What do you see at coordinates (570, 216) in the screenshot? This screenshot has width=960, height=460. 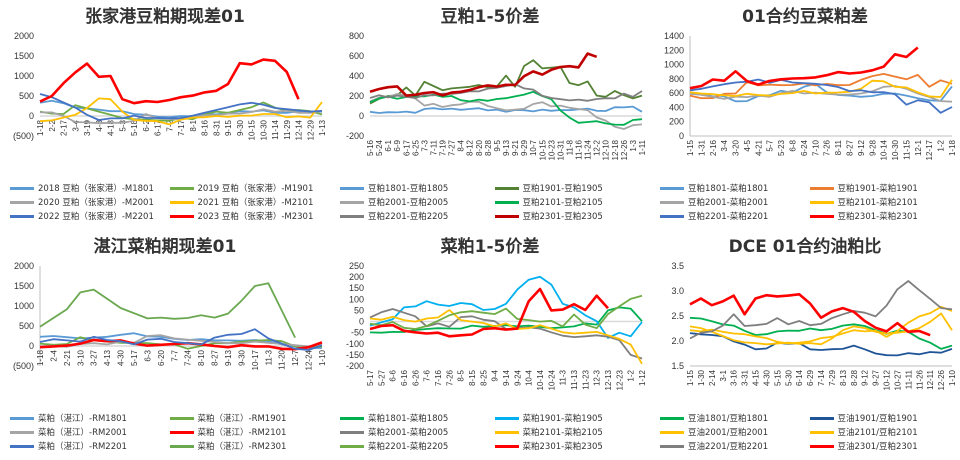 I see `legend-item: 豆粕2301-豆粕2305` at bounding box center [570, 216].